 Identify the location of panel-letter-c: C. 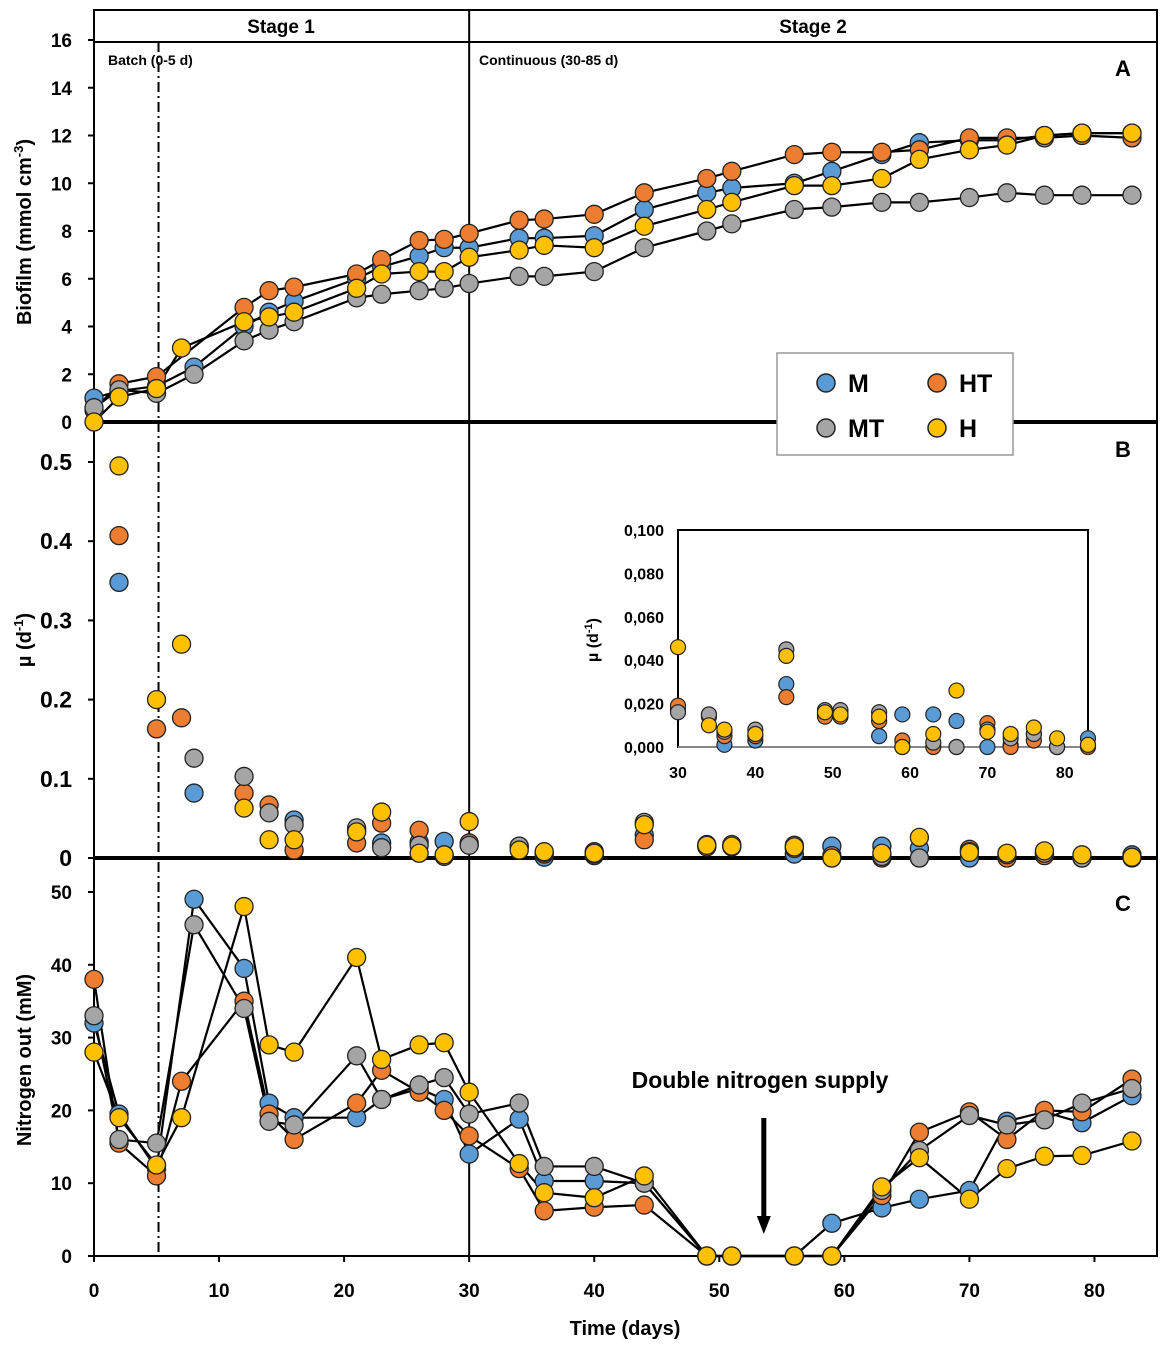
(1123, 903).